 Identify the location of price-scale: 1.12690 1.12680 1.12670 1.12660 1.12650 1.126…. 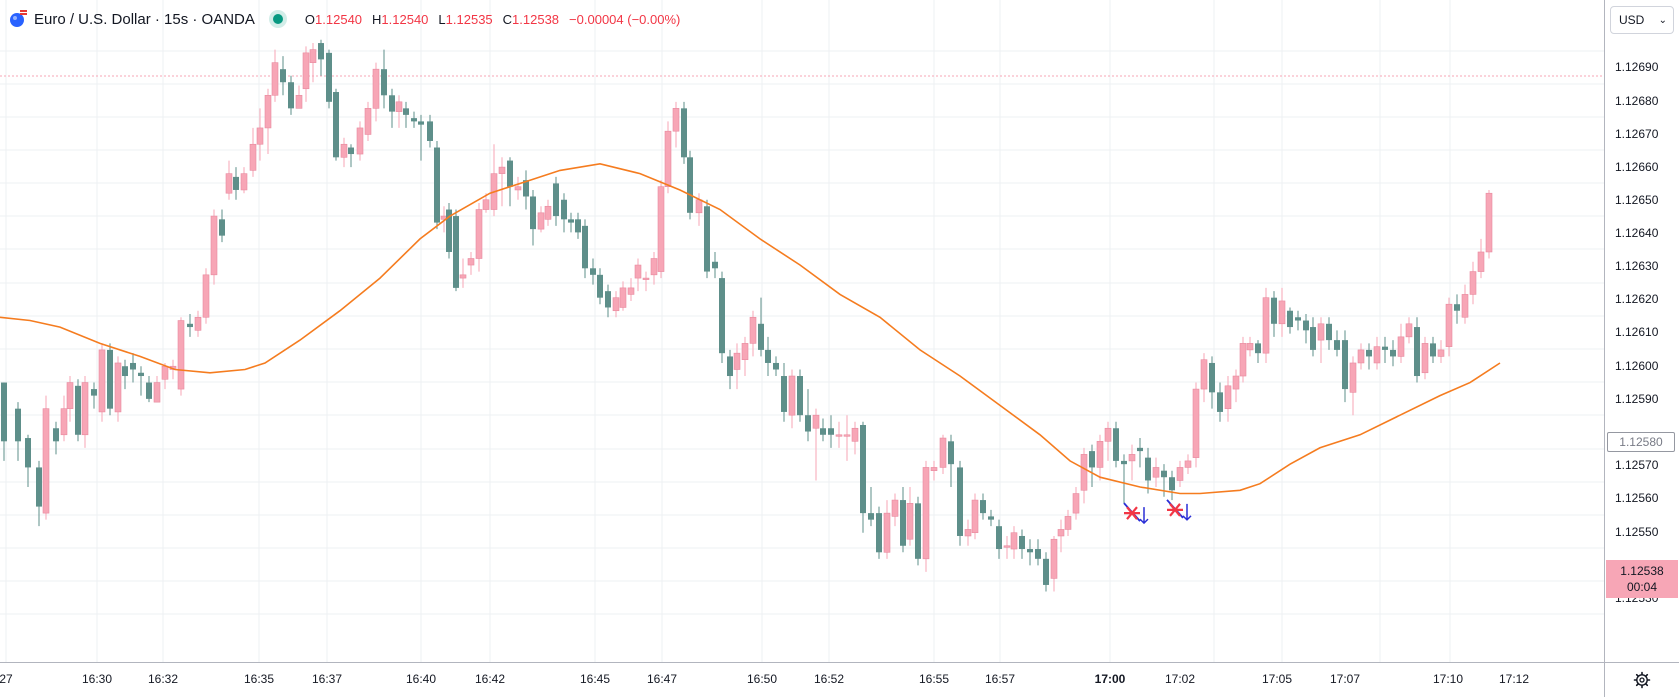
(1641, 331).